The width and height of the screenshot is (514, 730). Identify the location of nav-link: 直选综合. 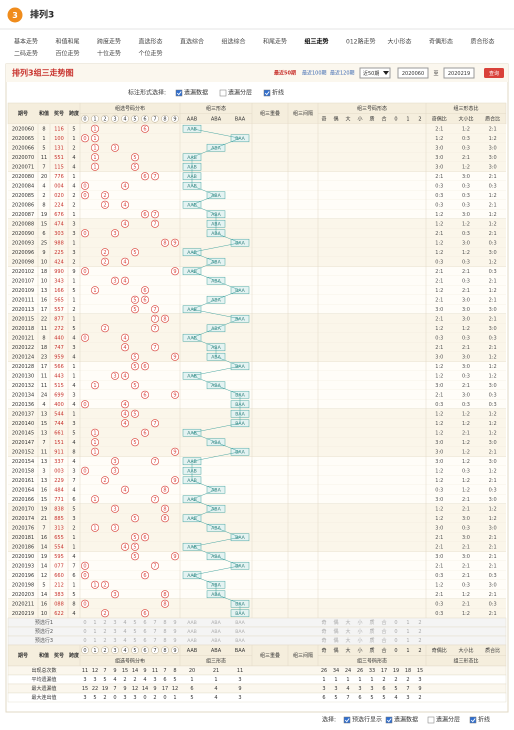
(192, 42).